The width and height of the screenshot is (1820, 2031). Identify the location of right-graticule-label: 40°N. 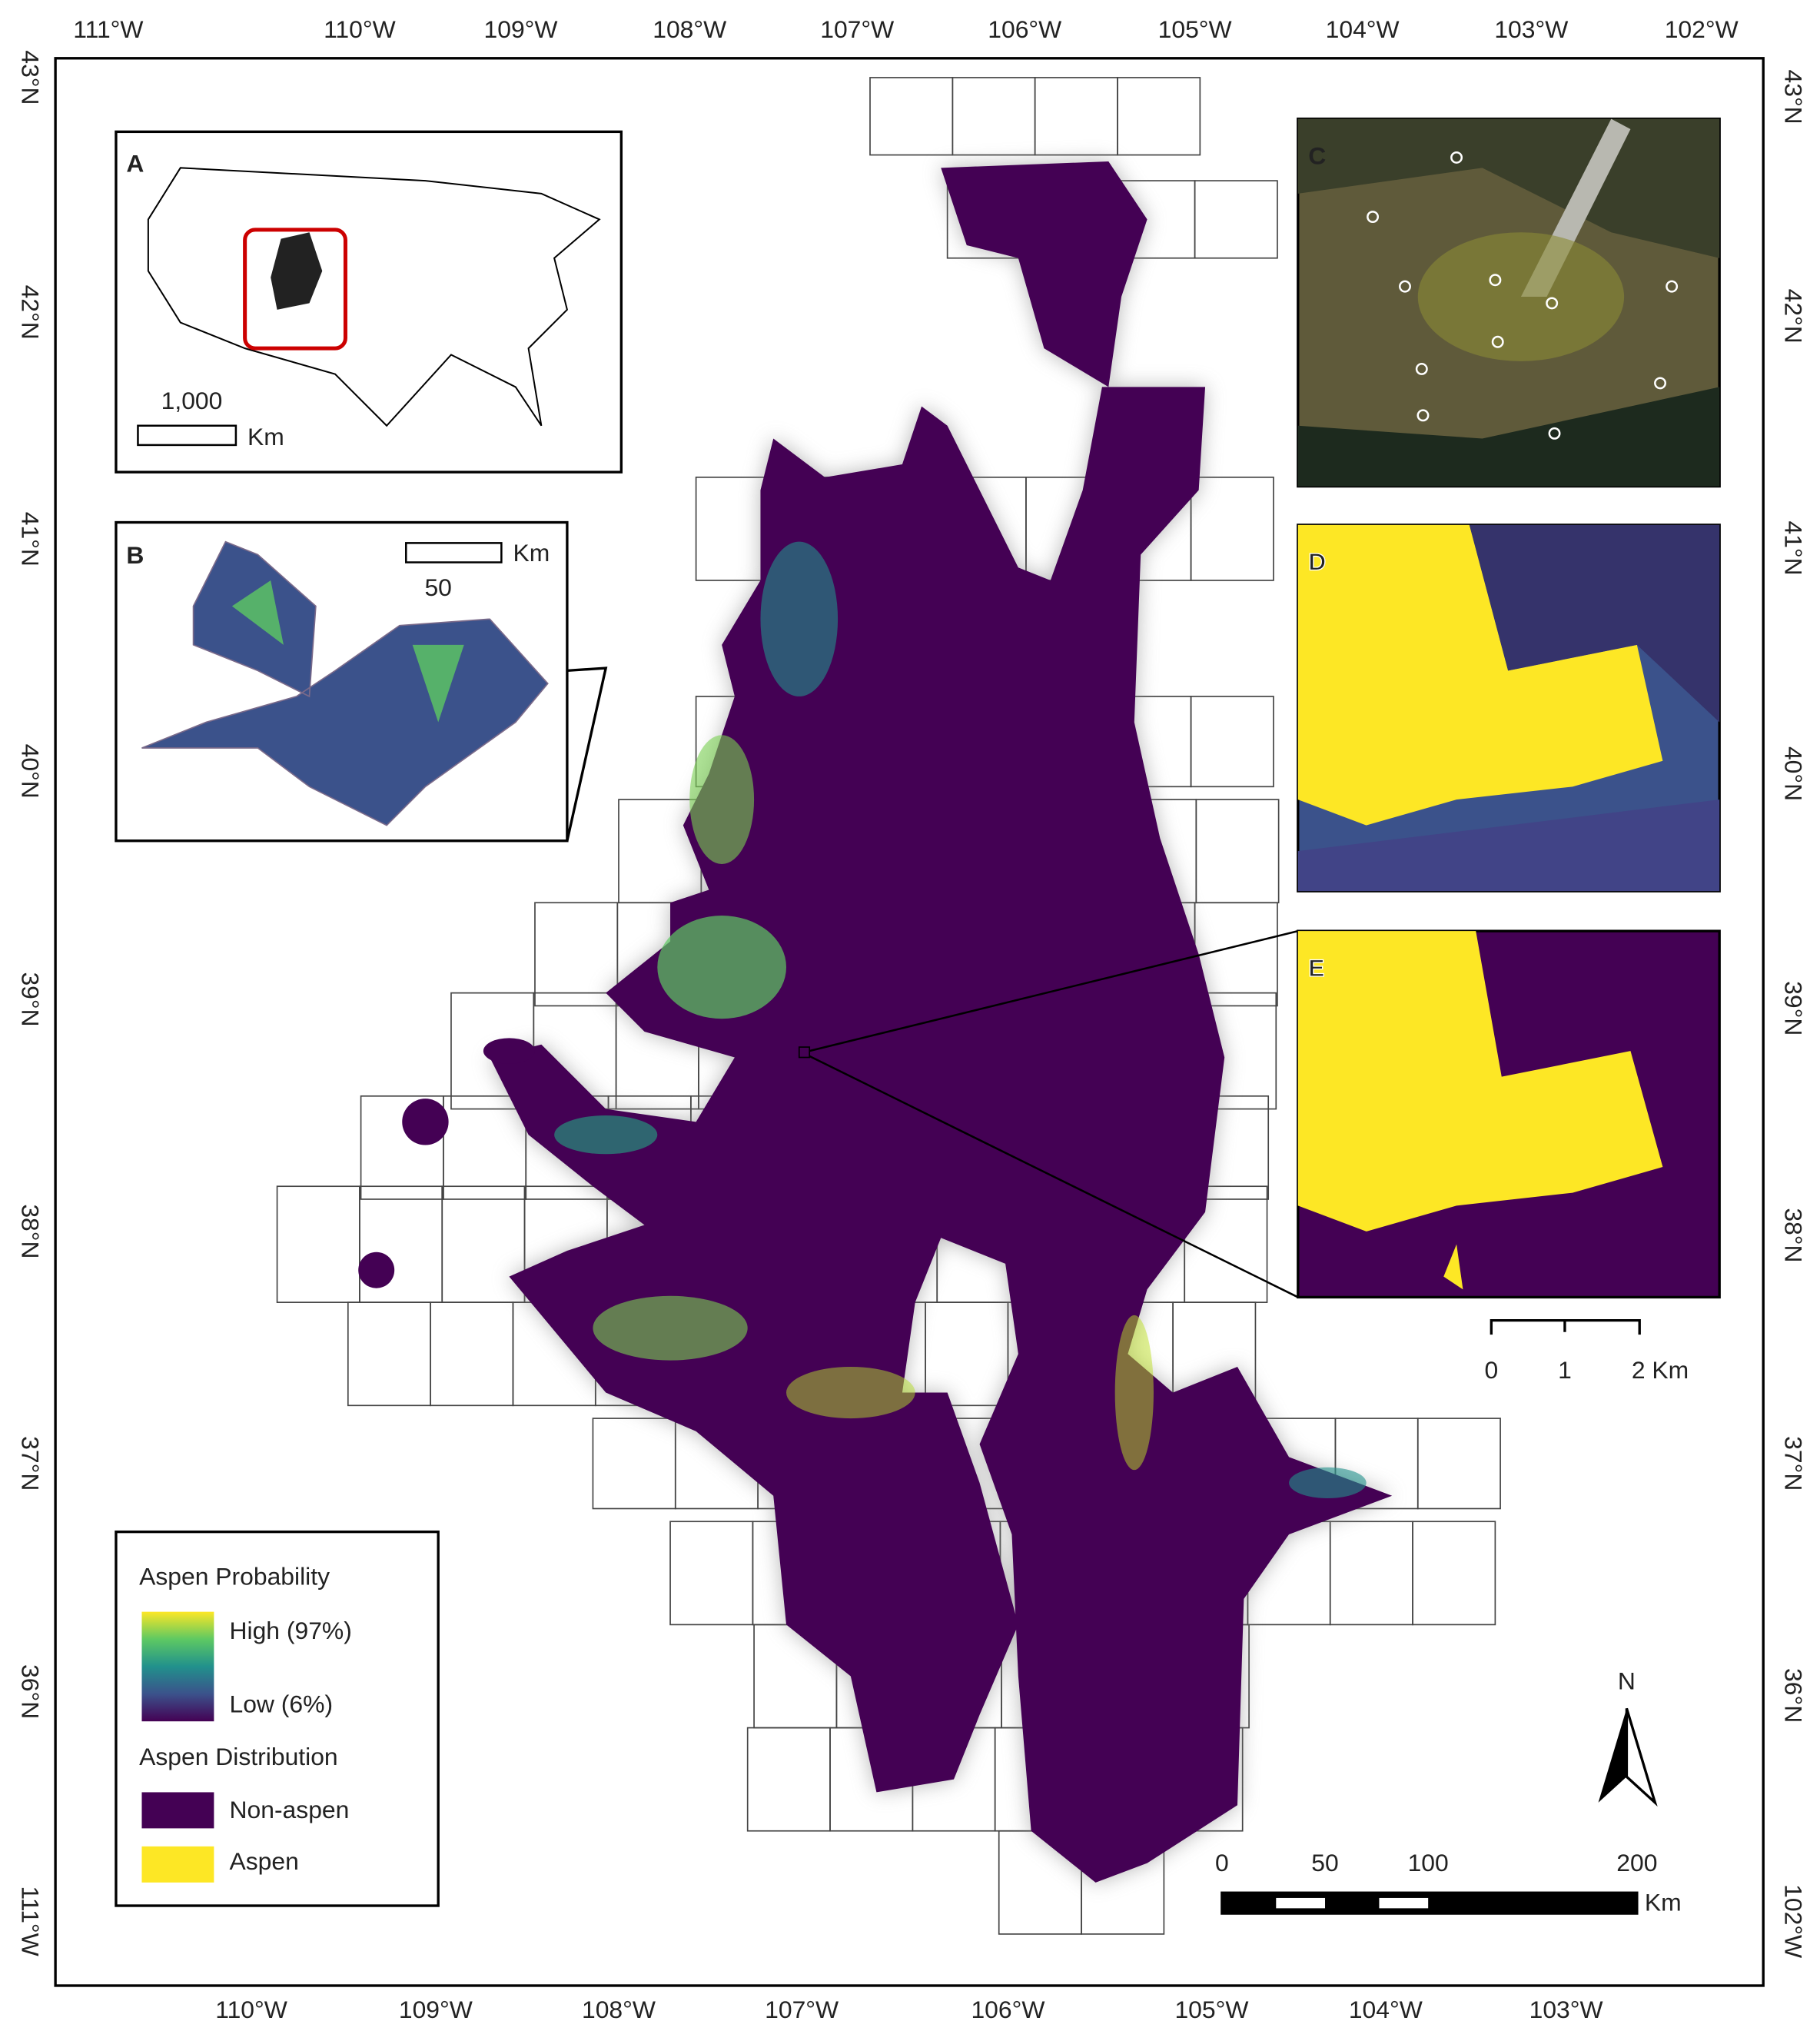
(1794, 774).